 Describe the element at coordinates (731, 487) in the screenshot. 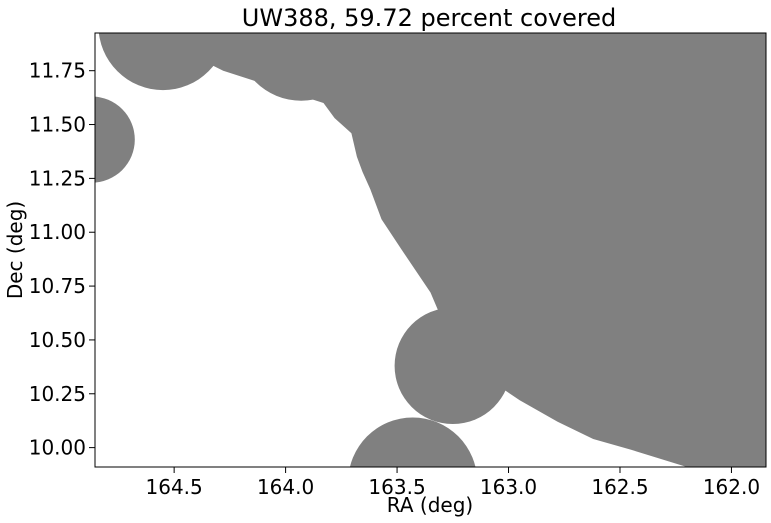

I see `x-tick-label: 162.0` at that location.